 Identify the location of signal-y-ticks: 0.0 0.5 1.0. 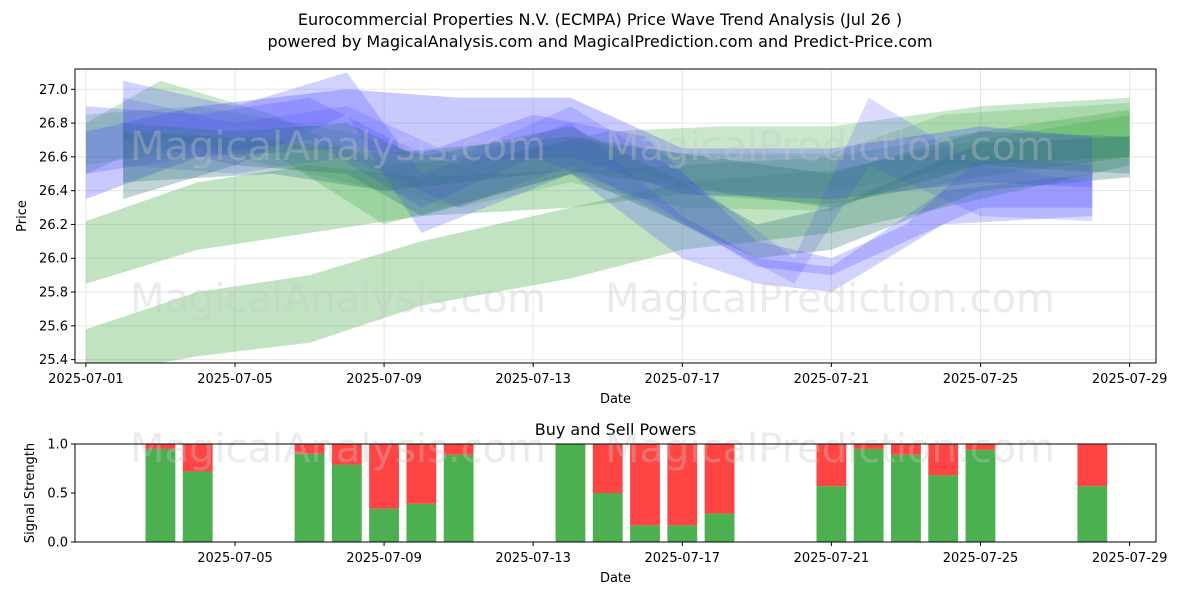
(61, 494).